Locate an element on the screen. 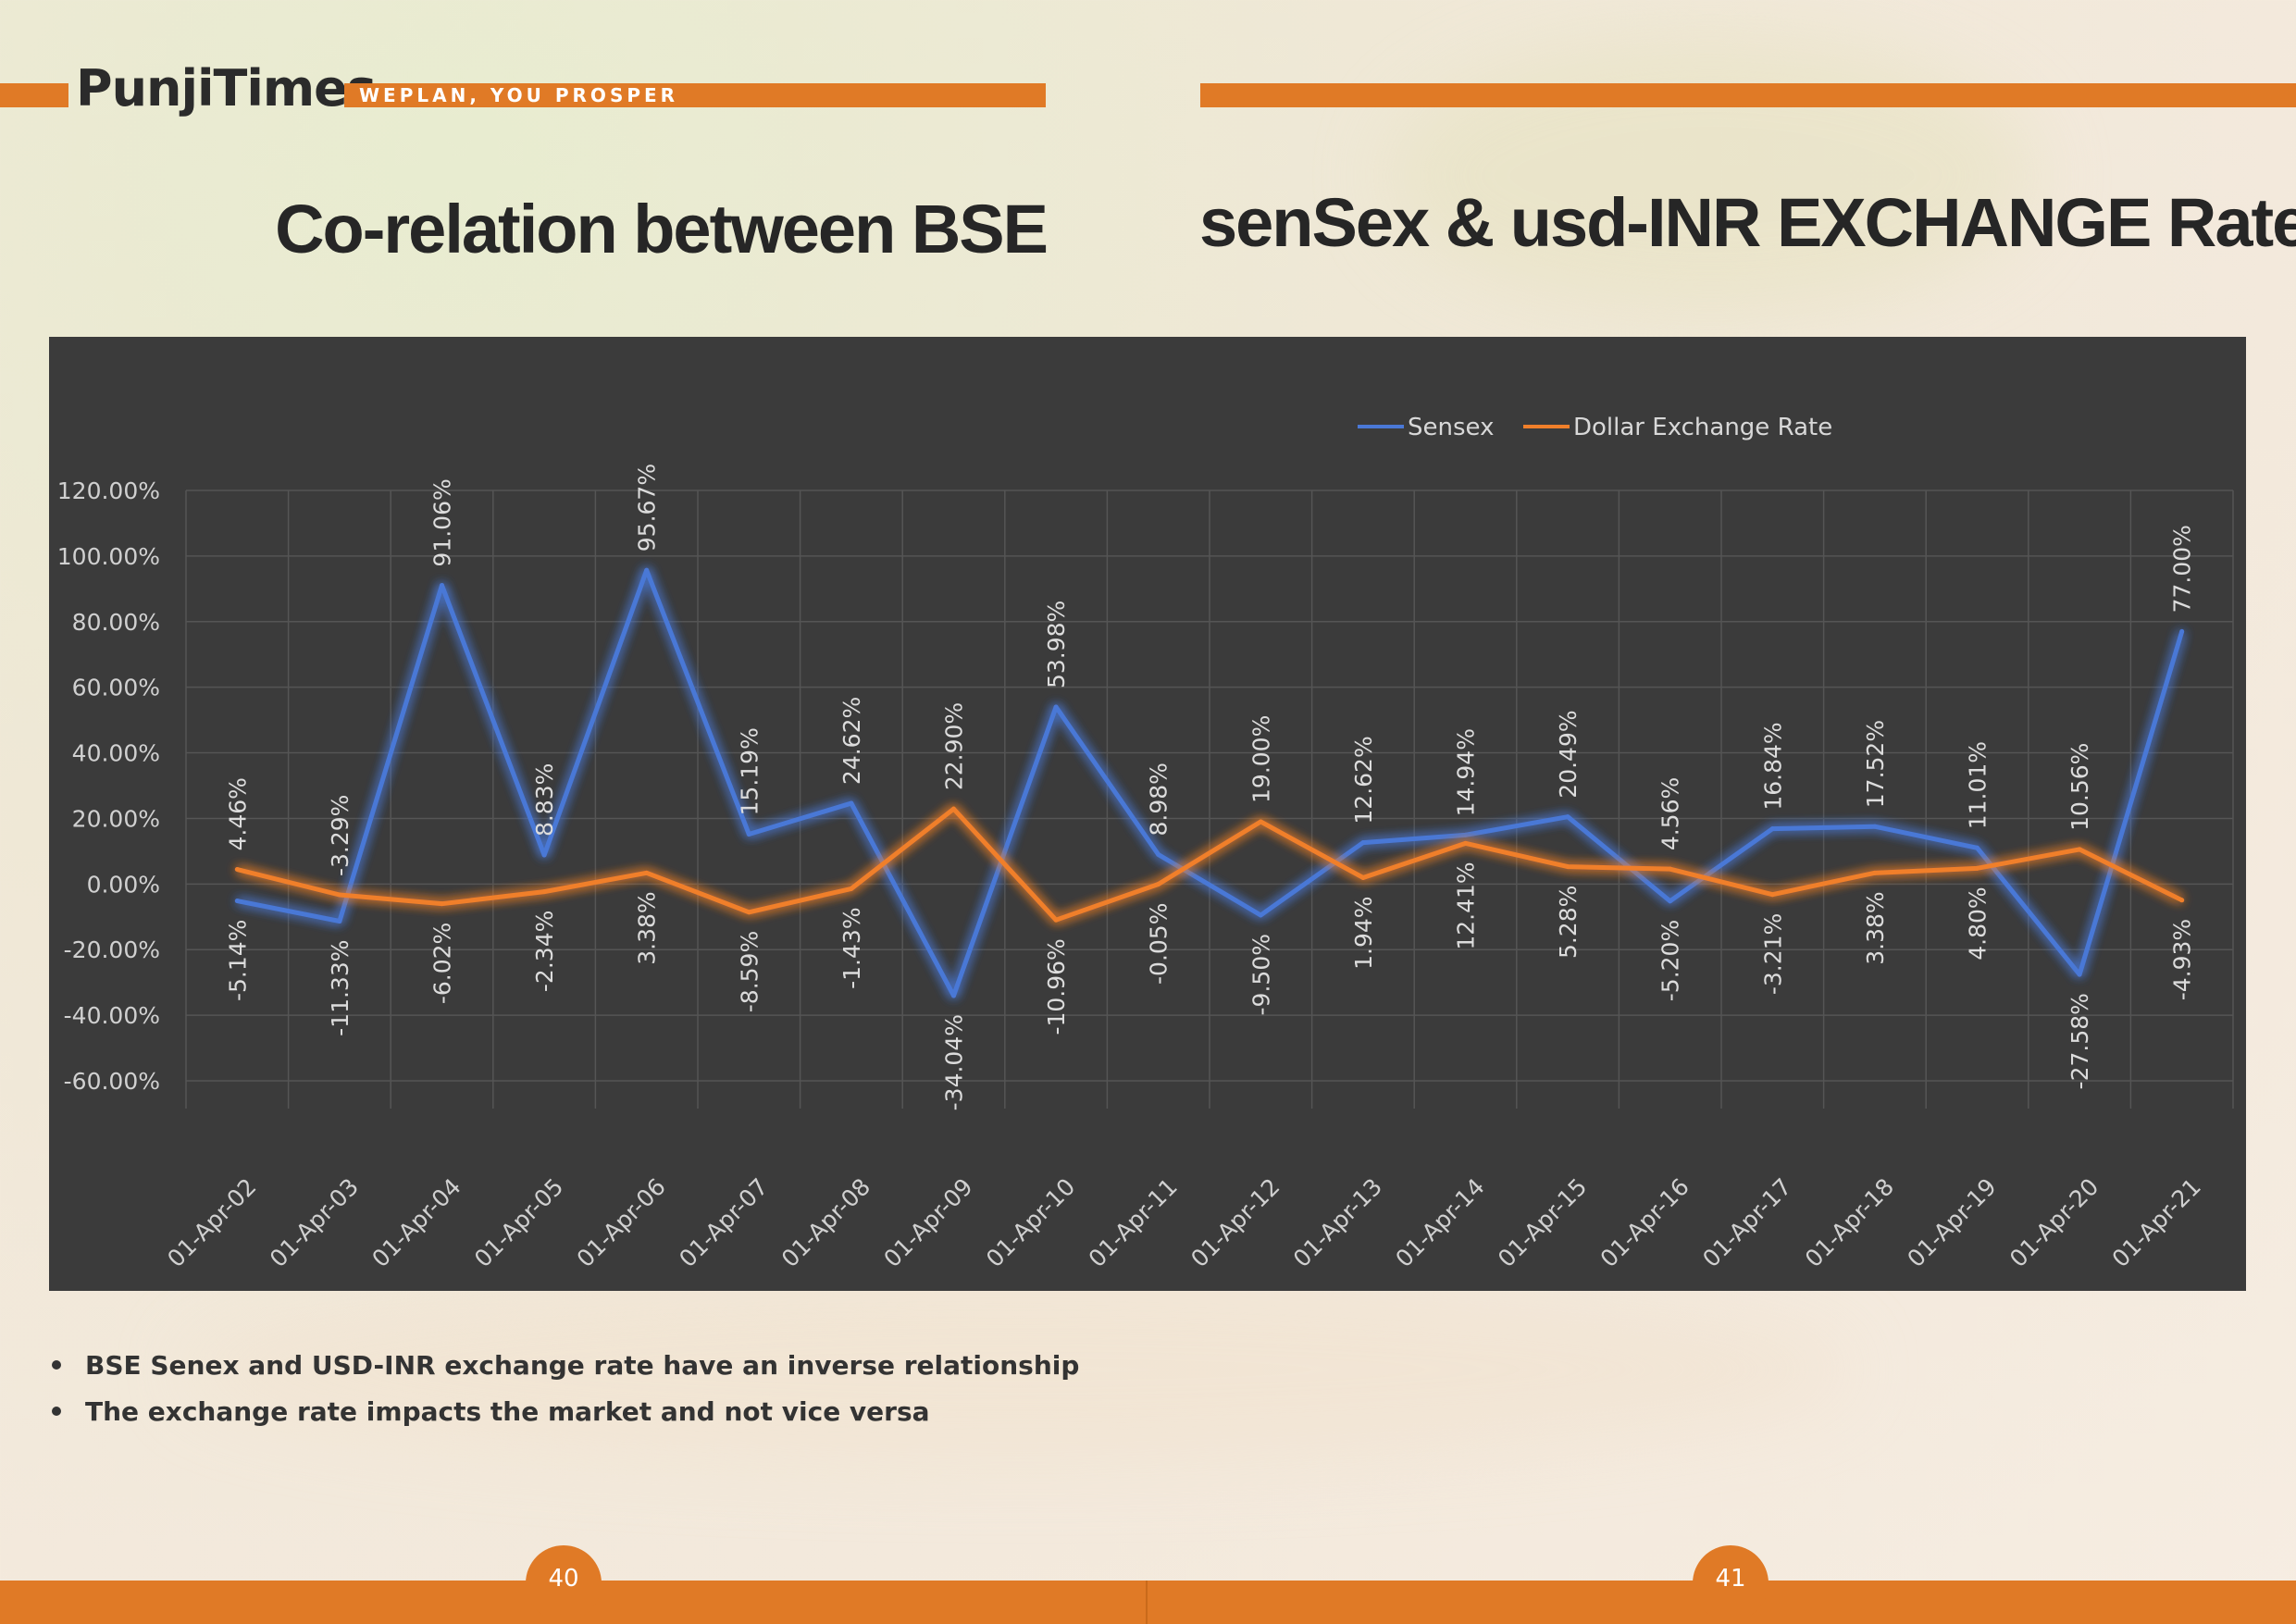 This screenshot has height=1624, width=2296. y-tick-label: 120.00% is located at coordinates (109, 490).